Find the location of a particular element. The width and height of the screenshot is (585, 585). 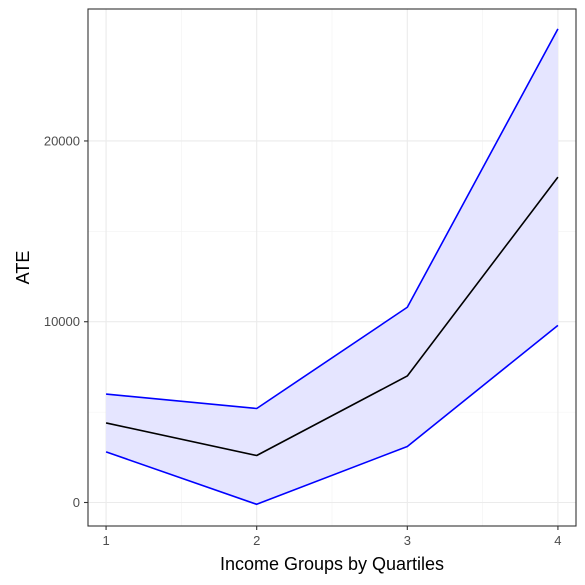

y-tick-label: 10000 is located at coordinates (62, 321).